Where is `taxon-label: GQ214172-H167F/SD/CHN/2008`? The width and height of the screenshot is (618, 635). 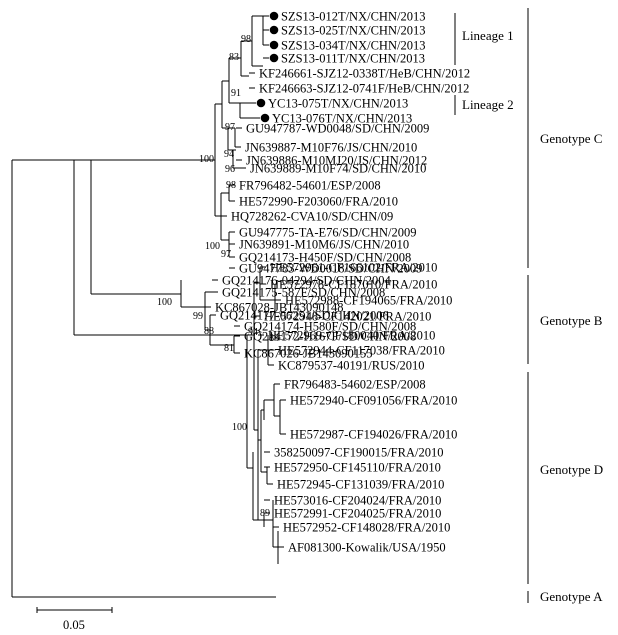 taxon-label: GQ214172-H167F/SD/CHN/2008 is located at coordinates (330, 337).